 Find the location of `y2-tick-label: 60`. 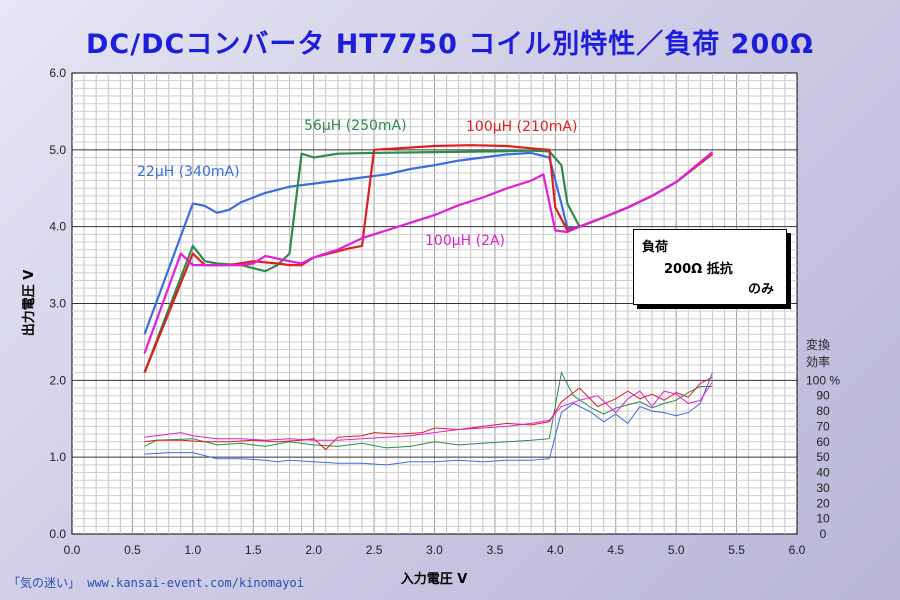

y2-tick-label: 60 is located at coordinates (823, 442).